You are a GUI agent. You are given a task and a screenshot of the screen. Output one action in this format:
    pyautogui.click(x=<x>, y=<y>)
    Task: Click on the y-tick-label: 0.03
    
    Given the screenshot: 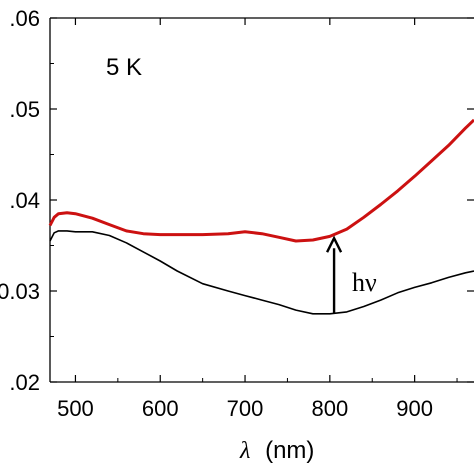 What is the action you would take?
    pyautogui.click(x=20, y=291)
    